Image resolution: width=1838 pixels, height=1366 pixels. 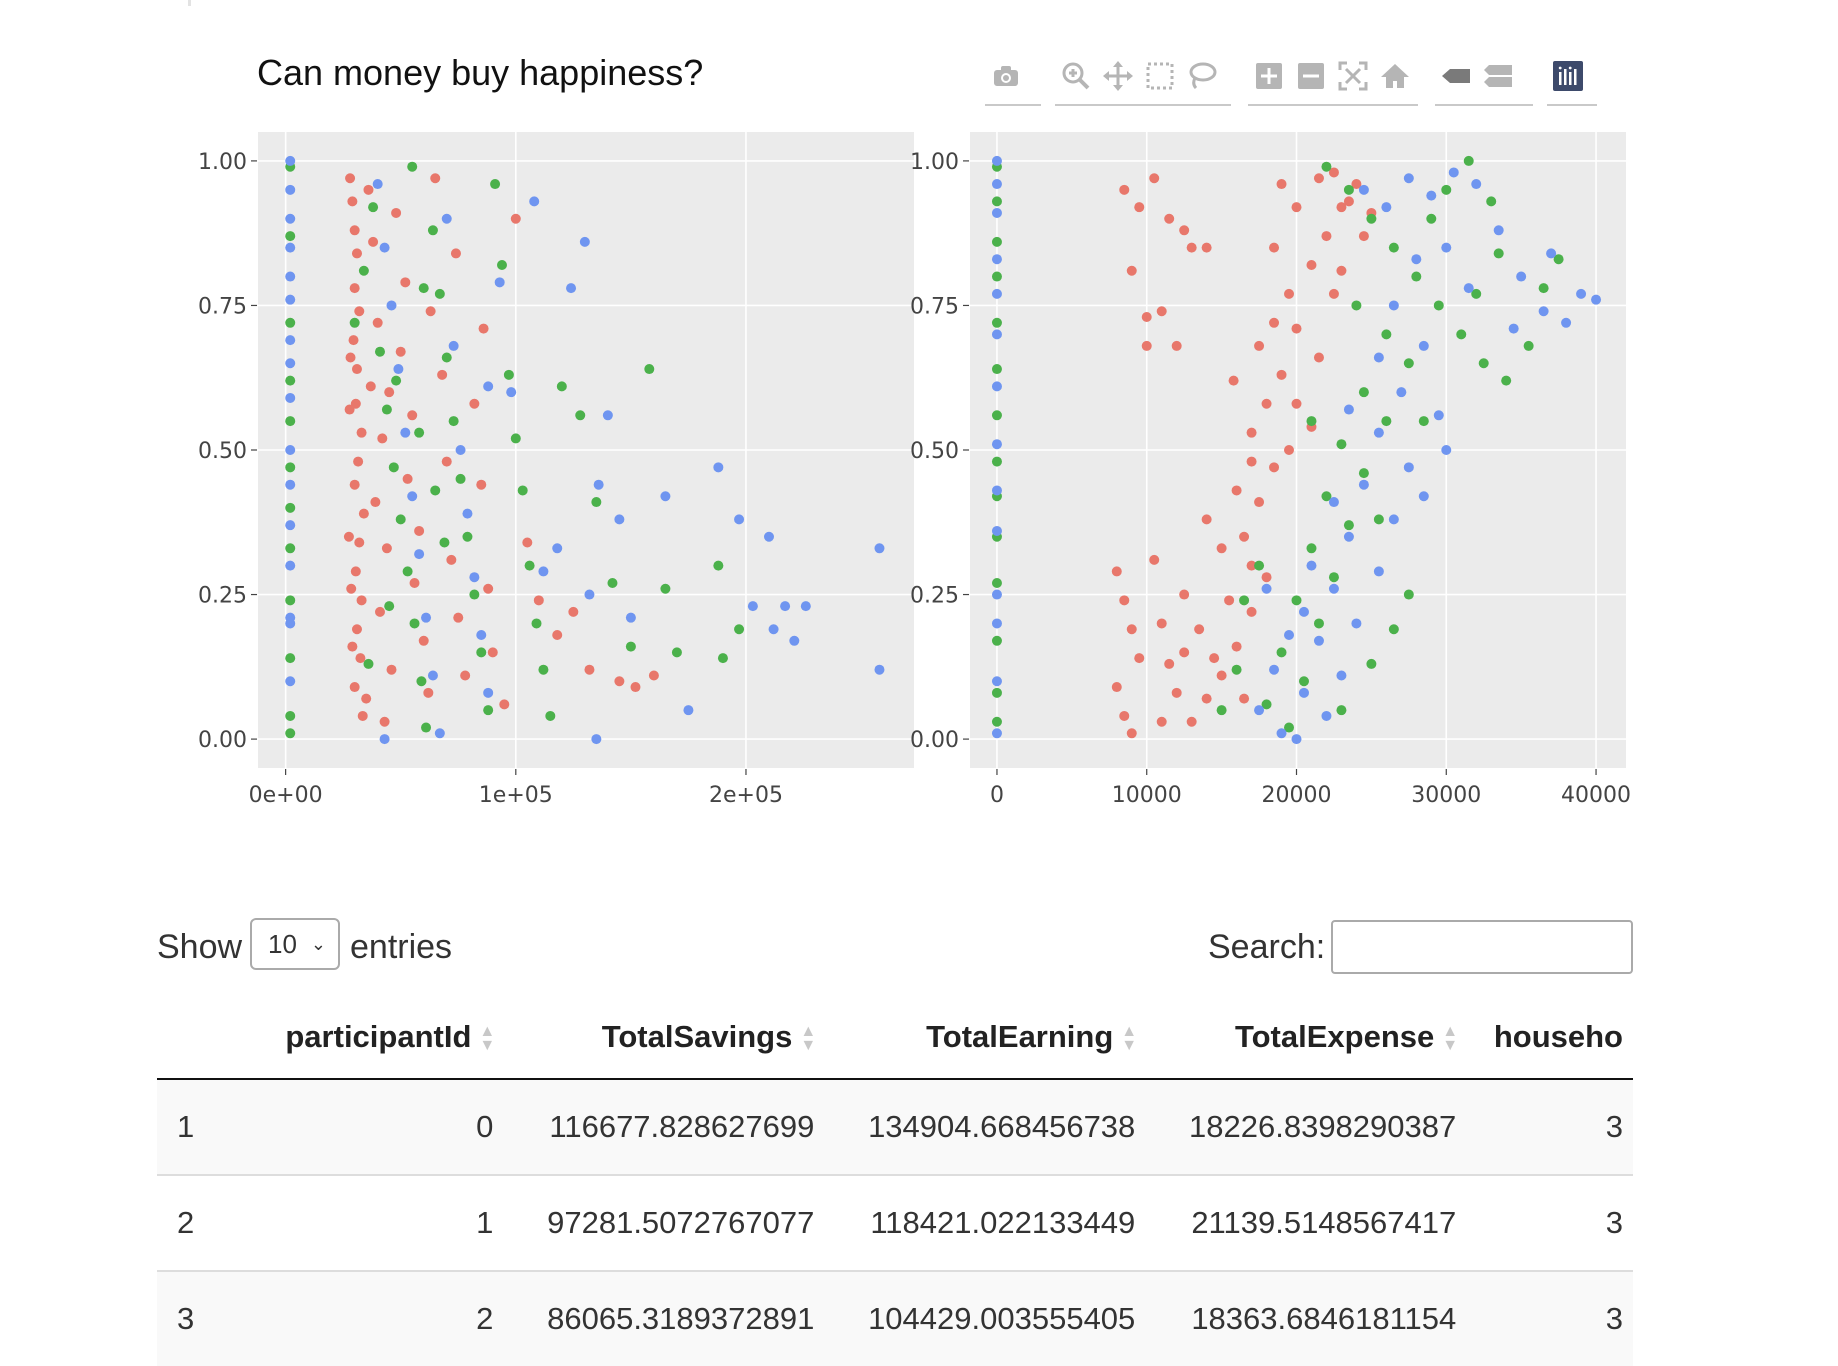 I want to click on zoom-out-icon, so click(x=1311, y=76).